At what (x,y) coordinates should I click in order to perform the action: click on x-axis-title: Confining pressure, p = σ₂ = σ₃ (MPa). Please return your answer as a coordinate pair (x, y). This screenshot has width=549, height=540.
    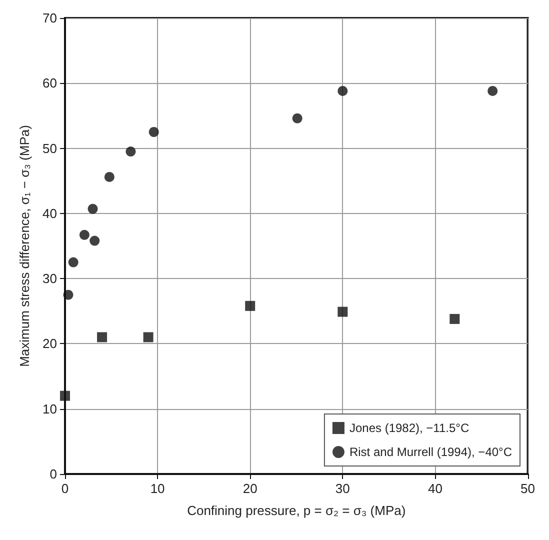
    Looking at the image, I should click on (296, 510).